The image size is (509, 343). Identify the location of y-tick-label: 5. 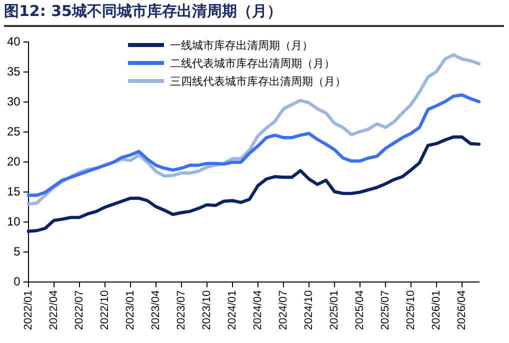
(17, 251).